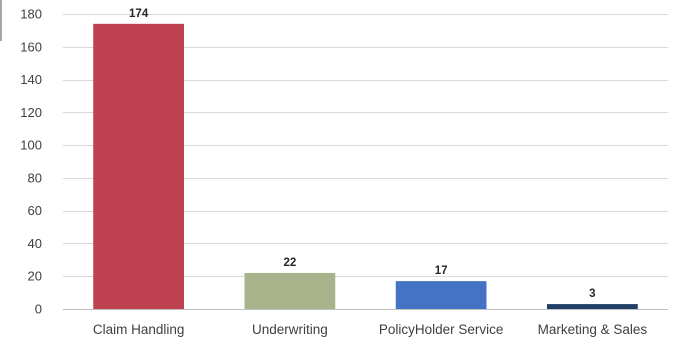 Image resolution: width=673 pixels, height=341 pixels. I want to click on y-tick-label: 120, so click(31, 112).